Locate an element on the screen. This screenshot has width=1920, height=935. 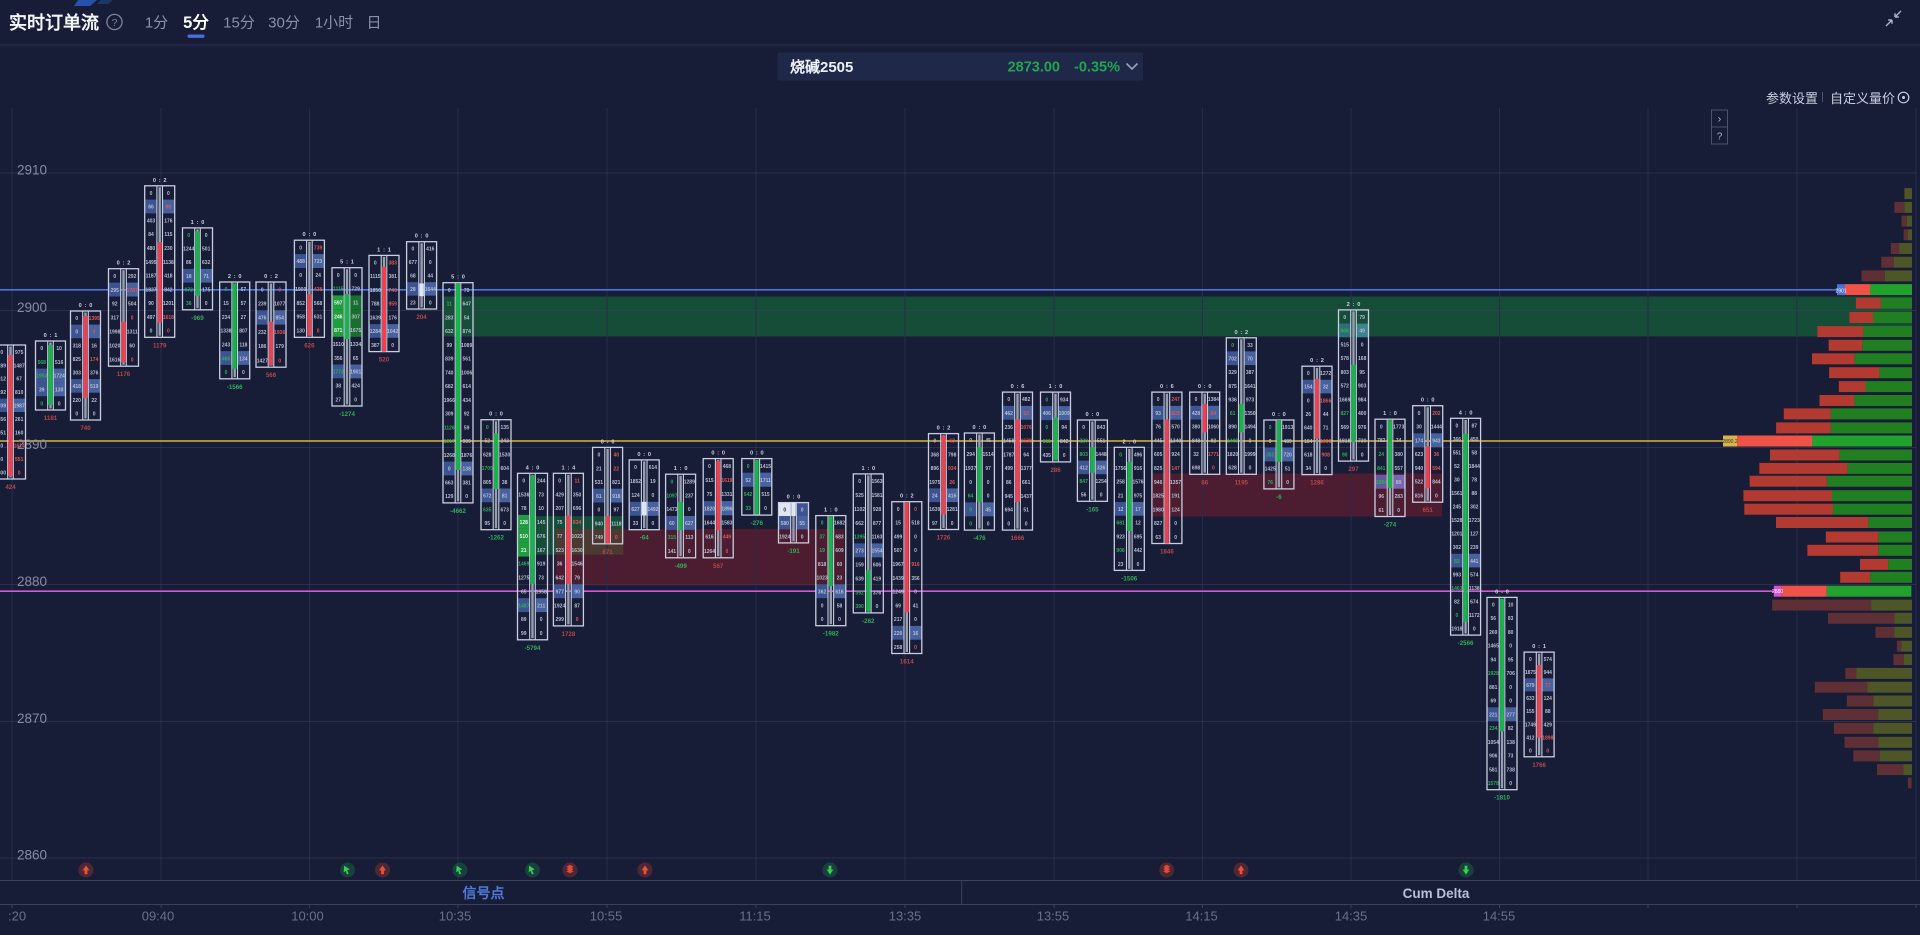
svg-text: 160 is located at coordinates (19, 433).